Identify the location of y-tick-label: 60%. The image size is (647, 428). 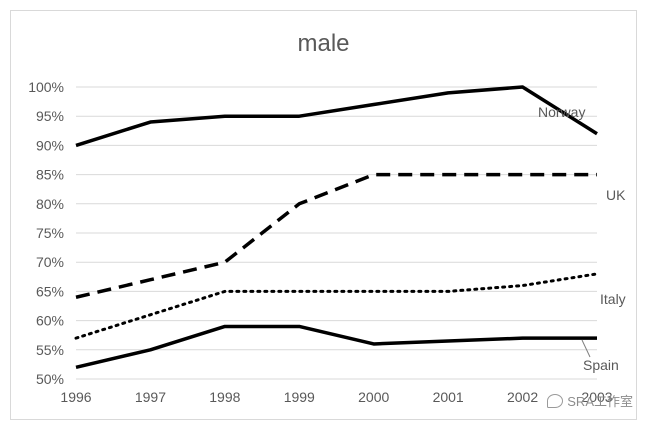
(50, 321).